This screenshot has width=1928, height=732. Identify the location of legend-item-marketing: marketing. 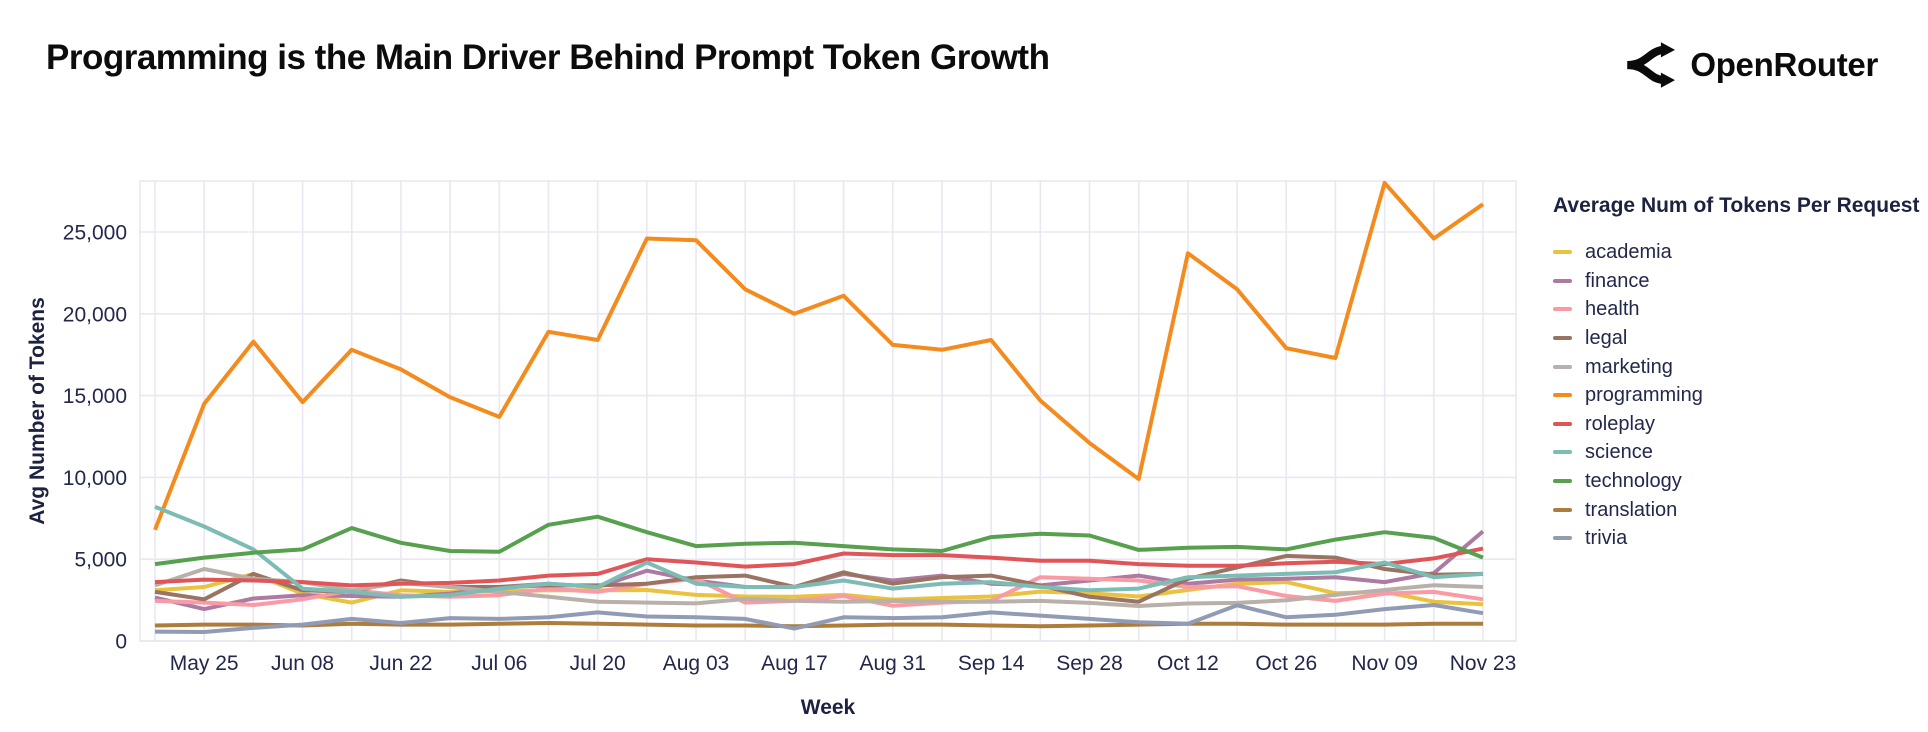
(1739, 366).